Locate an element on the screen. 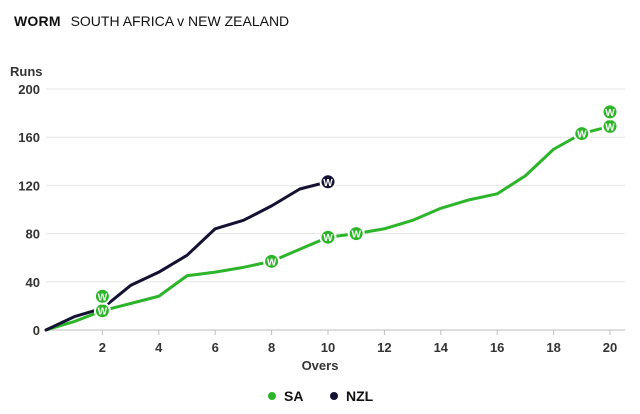 The width and height of the screenshot is (640, 414). y-axis-label: Runs is located at coordinates (26, 71).